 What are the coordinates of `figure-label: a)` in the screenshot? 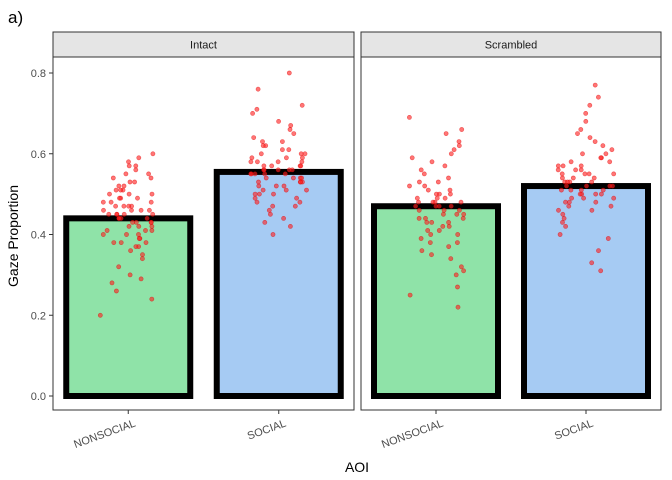 It's located at (15, 17).